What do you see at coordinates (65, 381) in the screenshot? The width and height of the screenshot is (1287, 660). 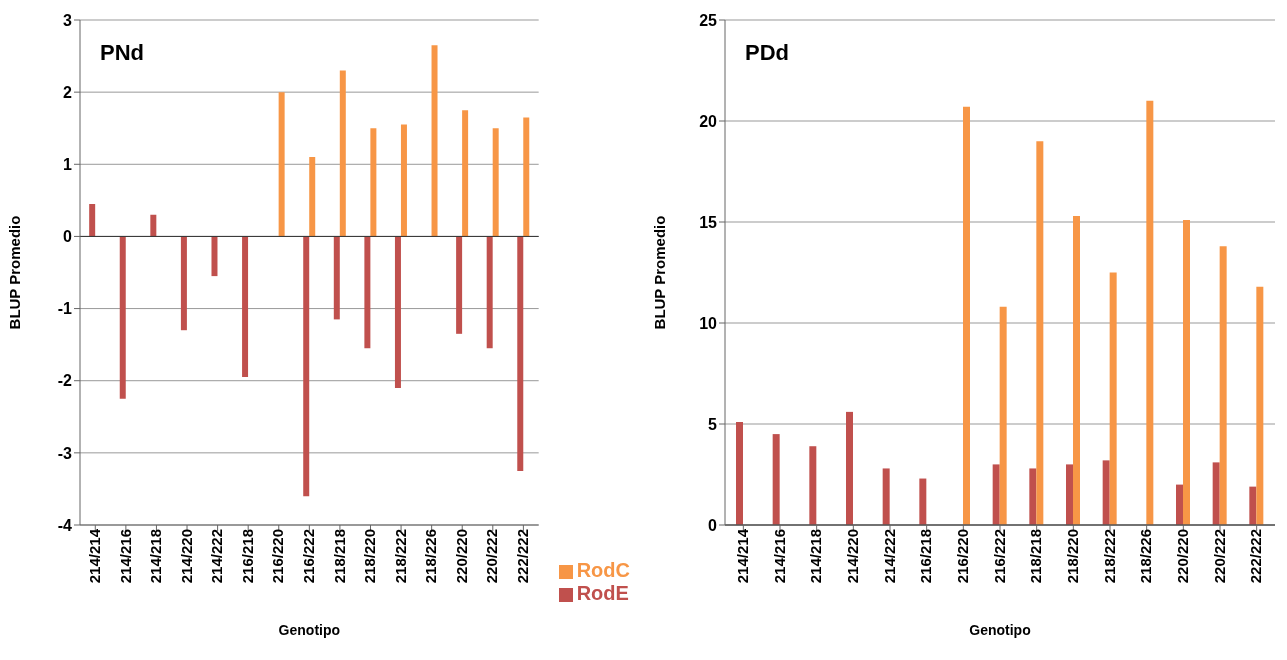 I see `y-tick-label: -2` at bounding box center [65, 381].